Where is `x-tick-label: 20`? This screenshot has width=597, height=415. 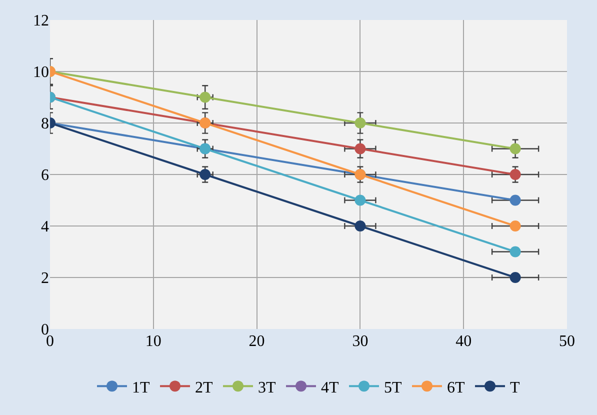
x-tick-label: 20 is located at coordinates (256, 341).